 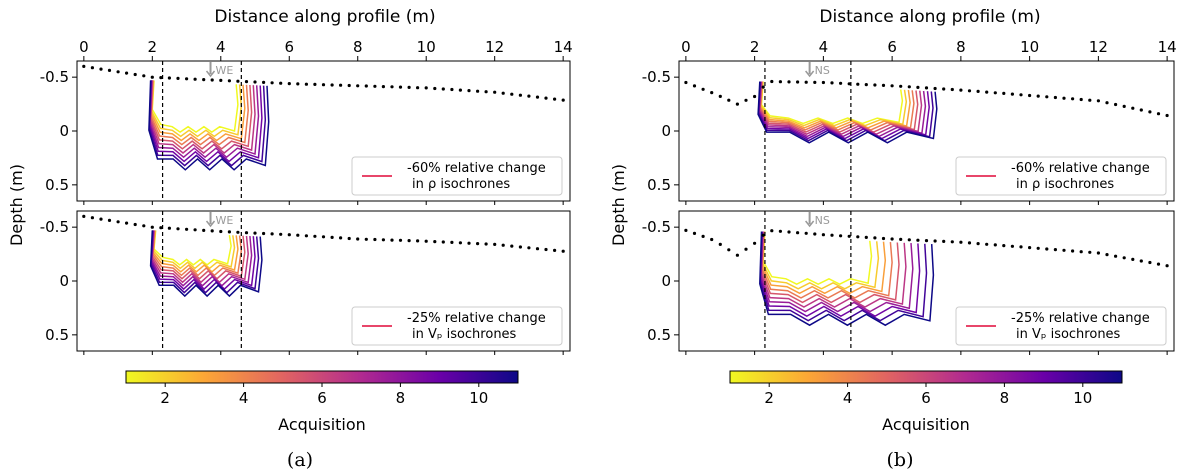 I want to click on arrow-label: NS, so click(x=822, y=70).